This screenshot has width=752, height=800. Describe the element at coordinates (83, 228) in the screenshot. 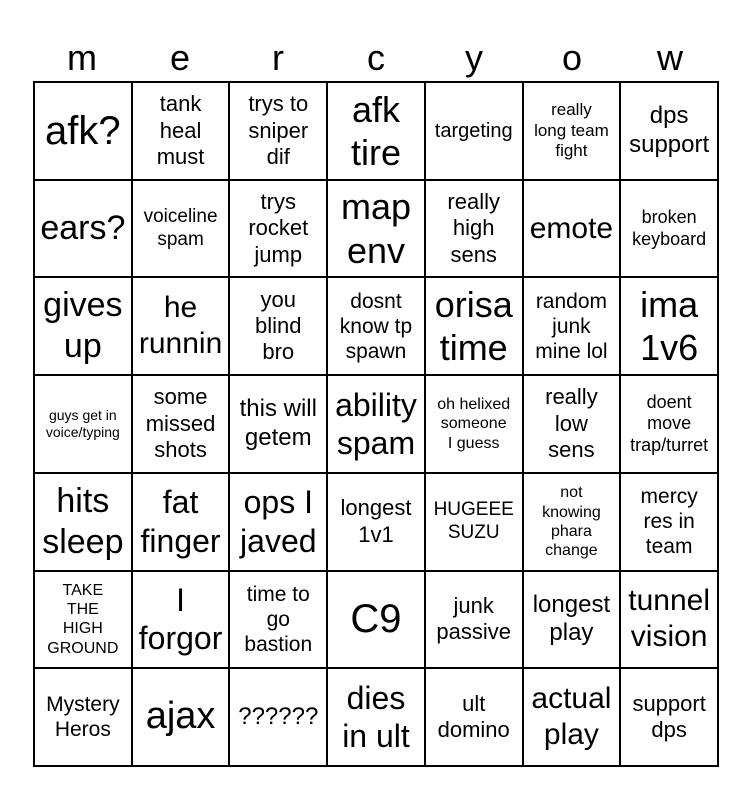

I see `bingo-cell: ears?` at that location.